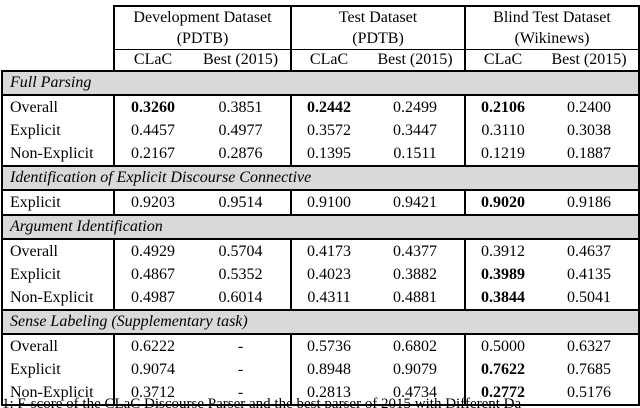  Describe the element at coordinates (502, 107) in the screenshot. I see `value-cell: 0.2106` at that location.